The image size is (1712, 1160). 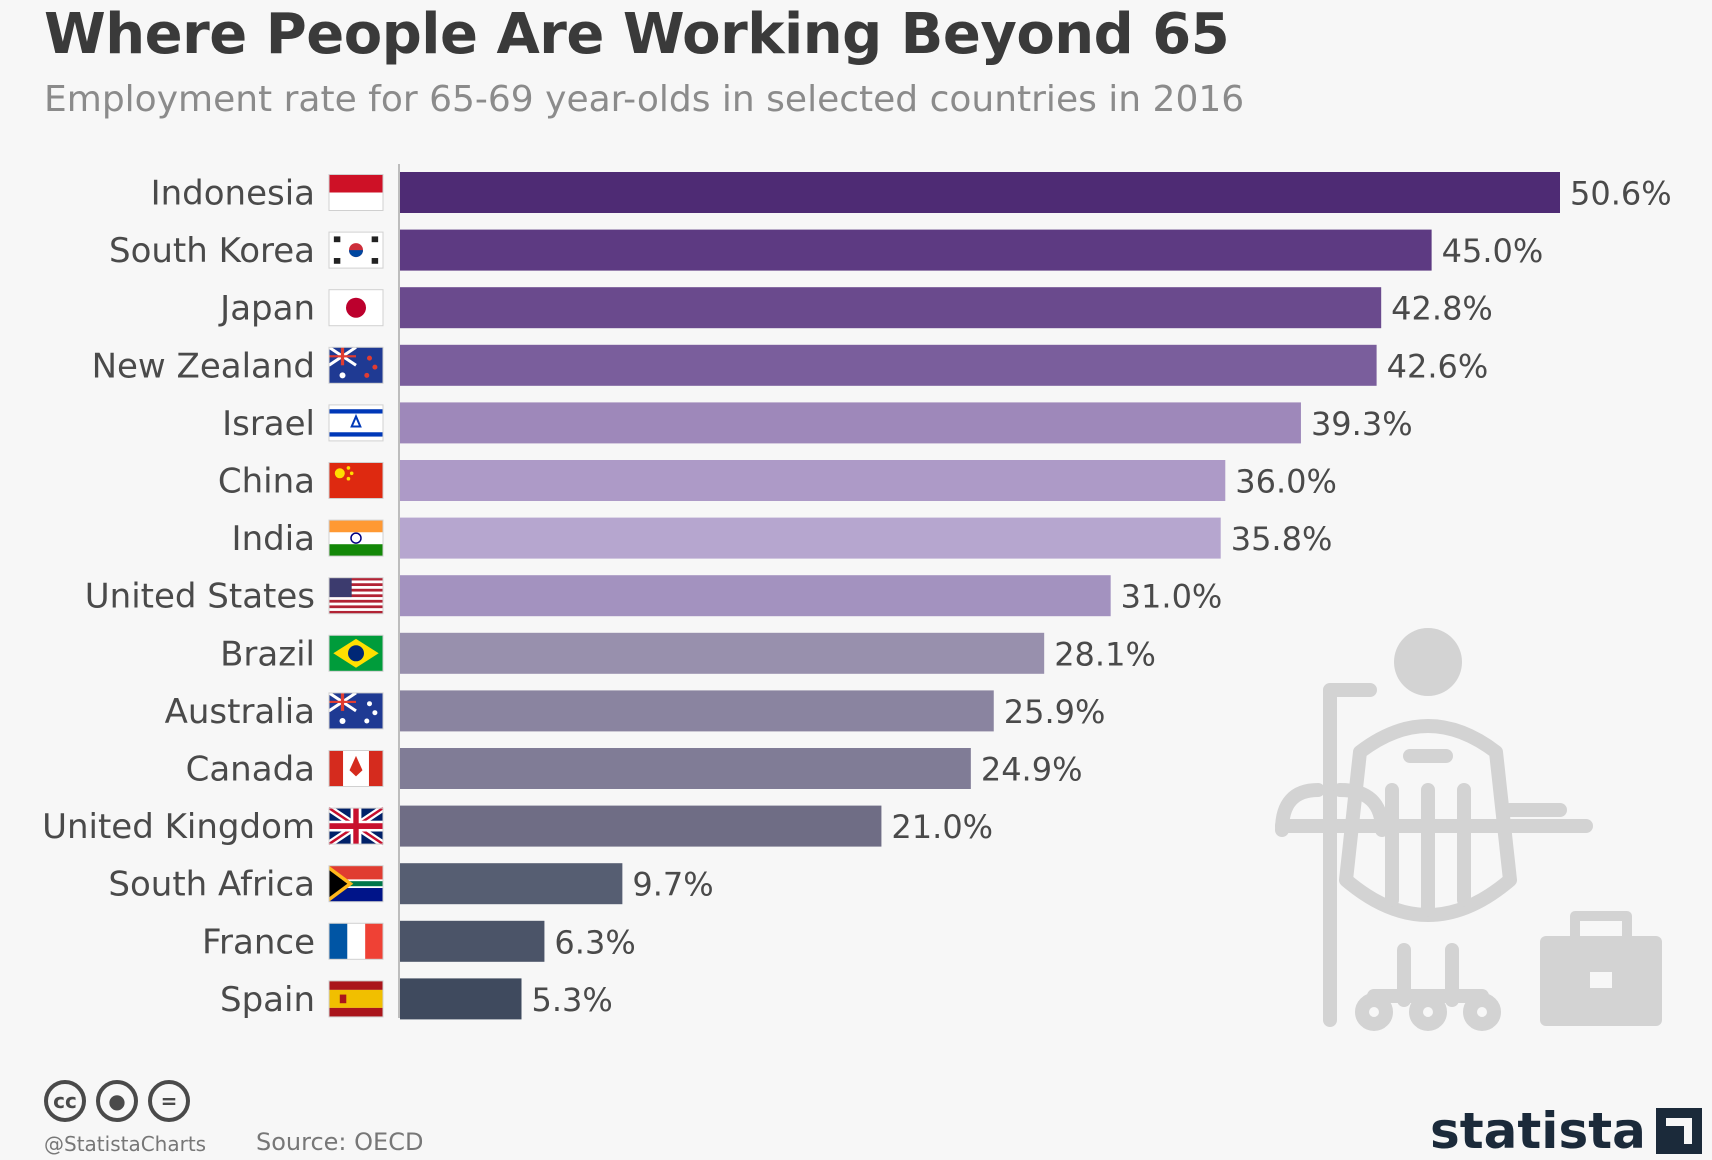 I want to click on value-label: 35.8%, so click(x=1282, y=539).